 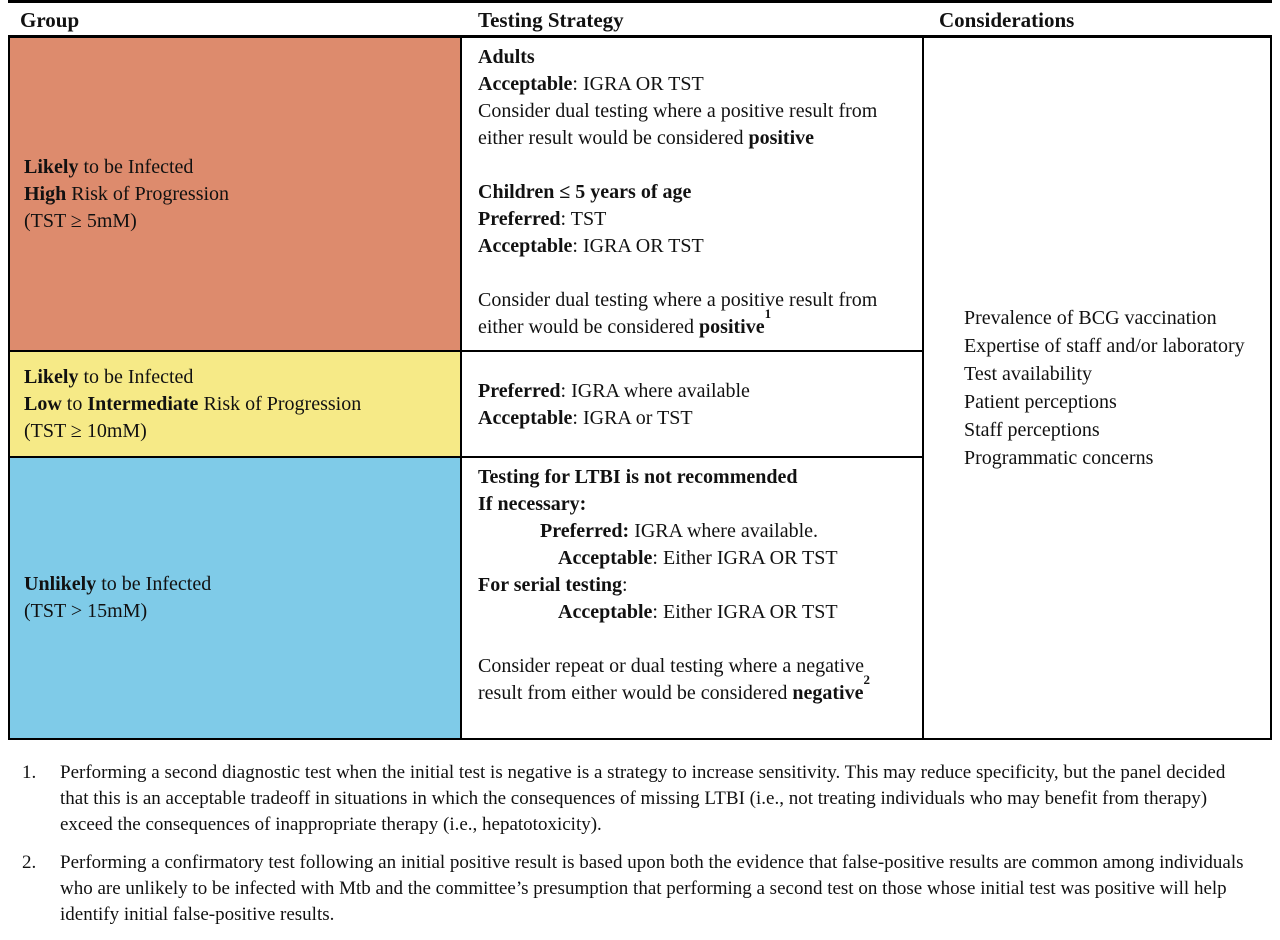 What do you see at coordinates (1040, 402) in the screenshot?
I see `consideration-item: Patient perceptions` at bounding box center [1040, 402].